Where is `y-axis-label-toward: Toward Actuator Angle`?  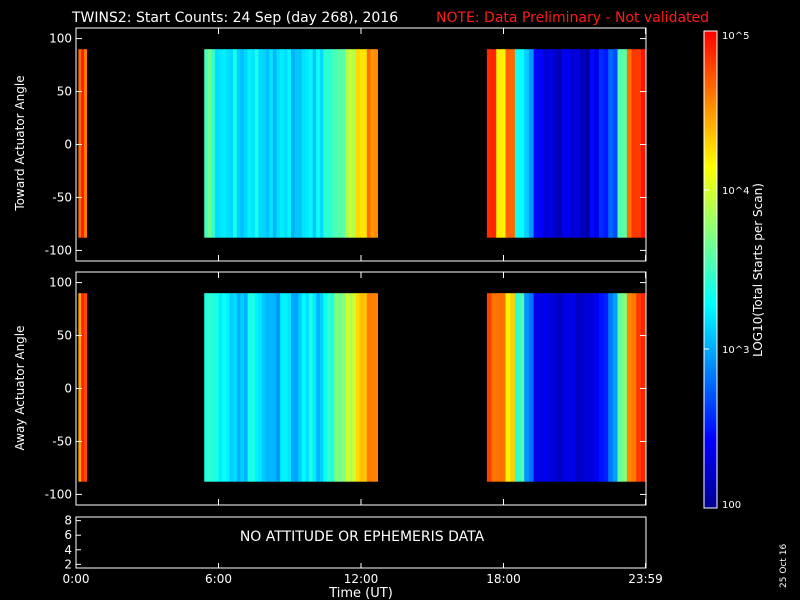 y-axis-label-toward: Toward Actuator Angle is located at coordinates (20, 143).